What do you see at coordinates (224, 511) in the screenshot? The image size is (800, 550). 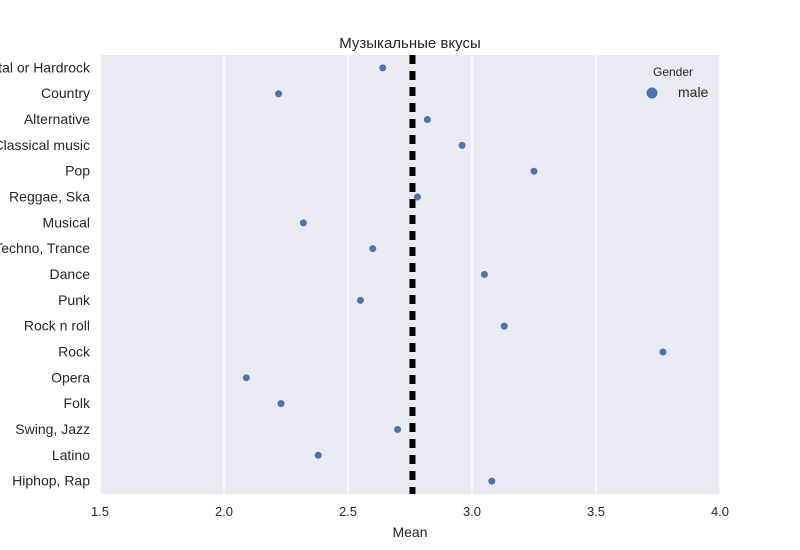 I see `x-tick-label: 2.0` at bounding box center [224, 511].